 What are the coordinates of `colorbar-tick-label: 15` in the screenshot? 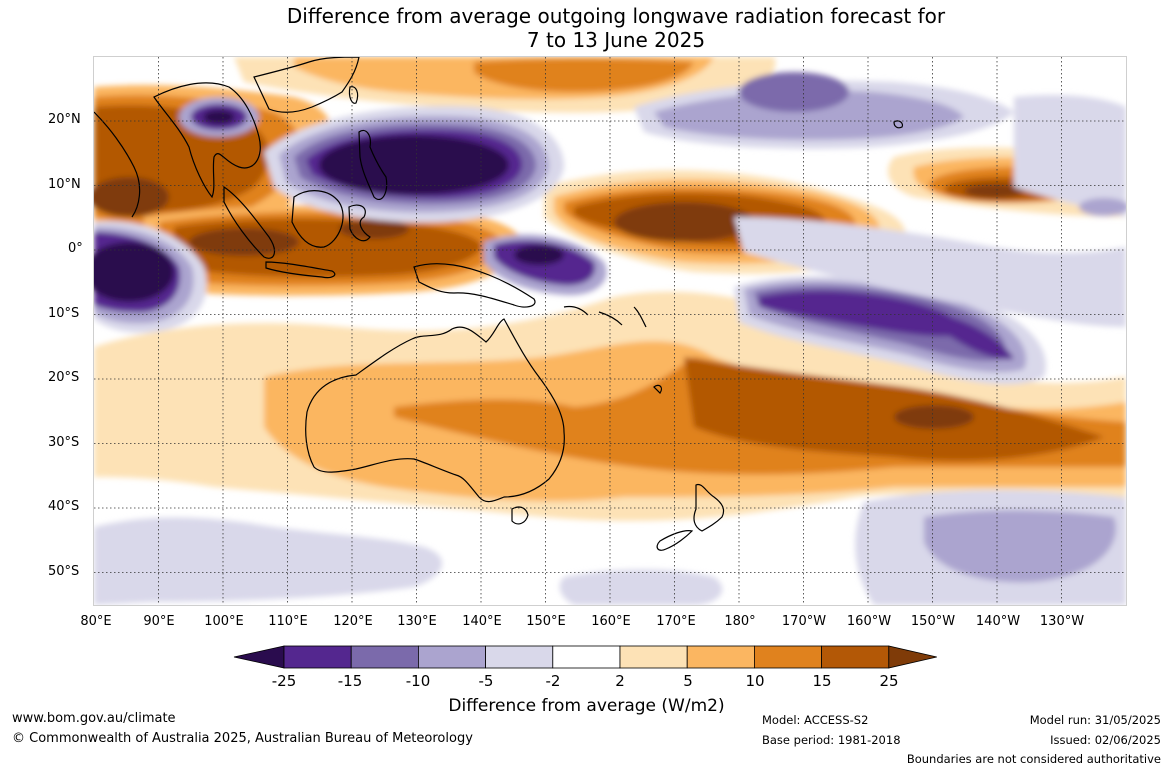 It's located at (822, 681).